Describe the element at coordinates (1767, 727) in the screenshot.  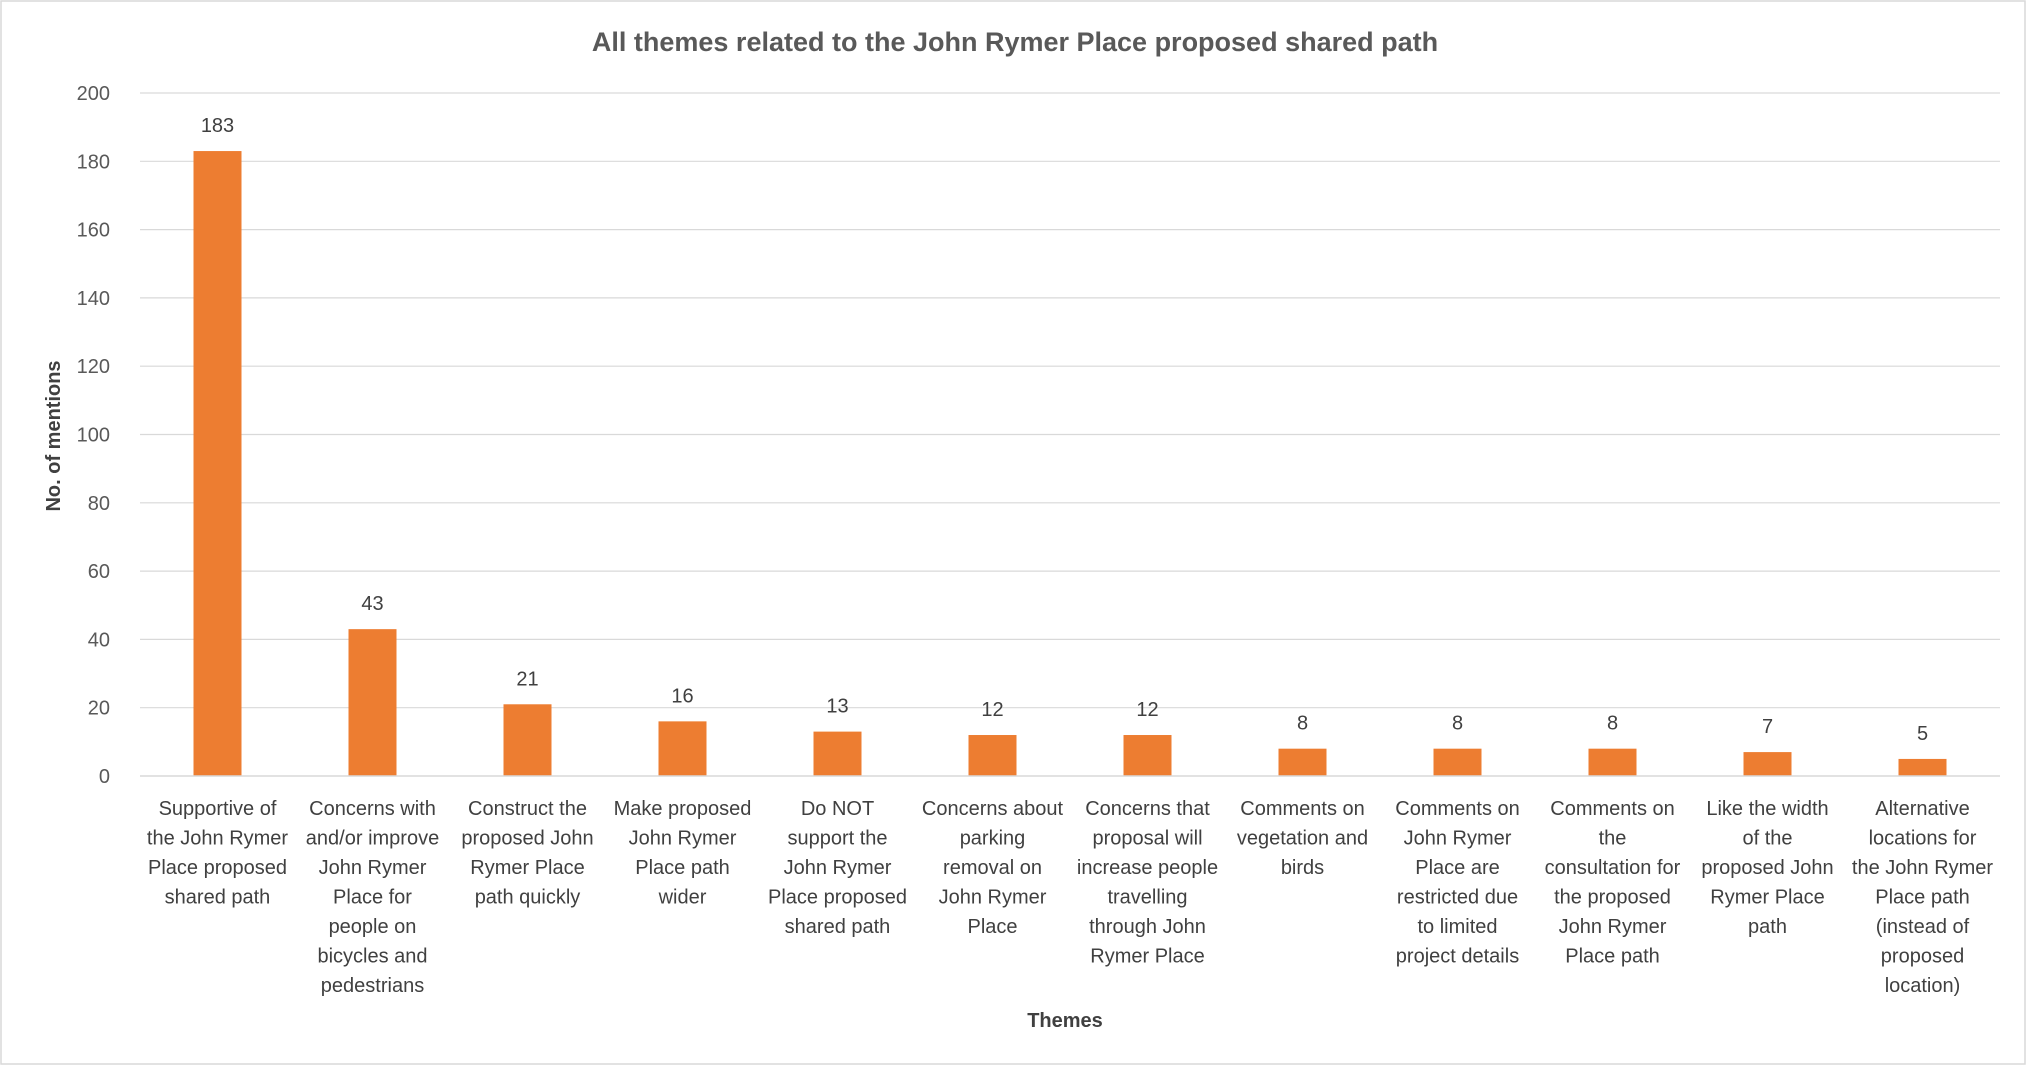
I see `data-label: 7` at that location.